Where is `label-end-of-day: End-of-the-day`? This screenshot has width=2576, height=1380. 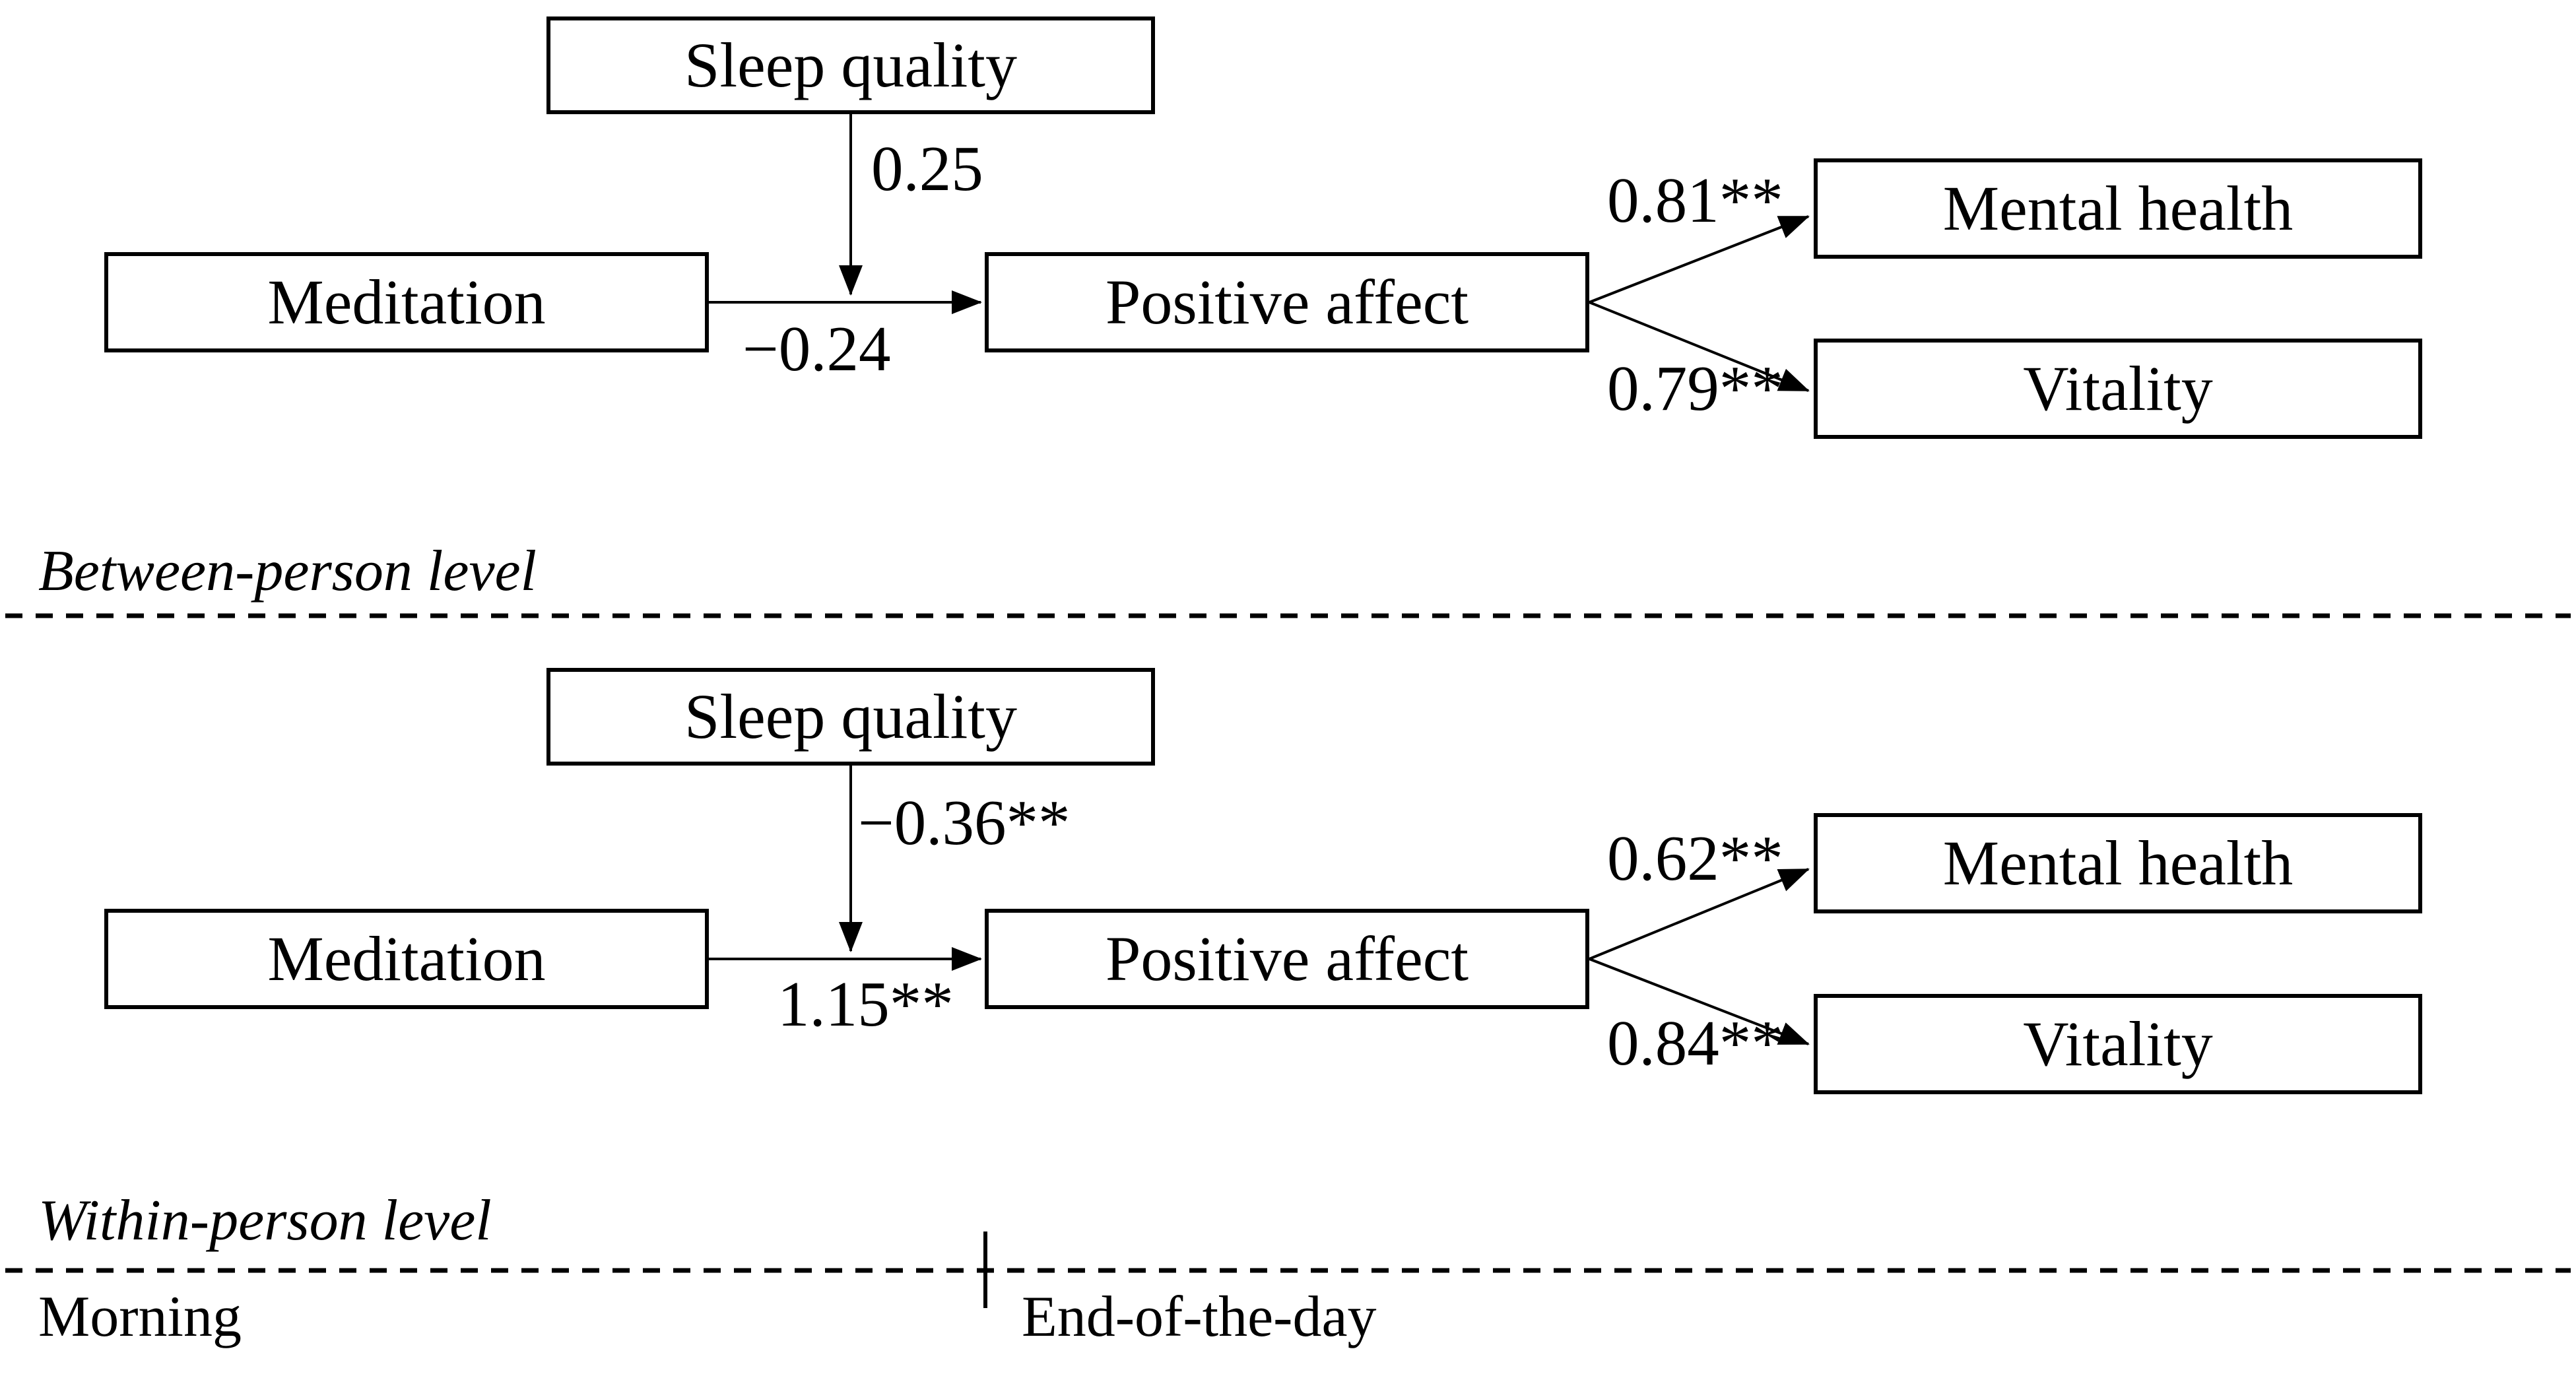
label-end-of-day: End-of-the-day is located at coordinates (1199, 1317).